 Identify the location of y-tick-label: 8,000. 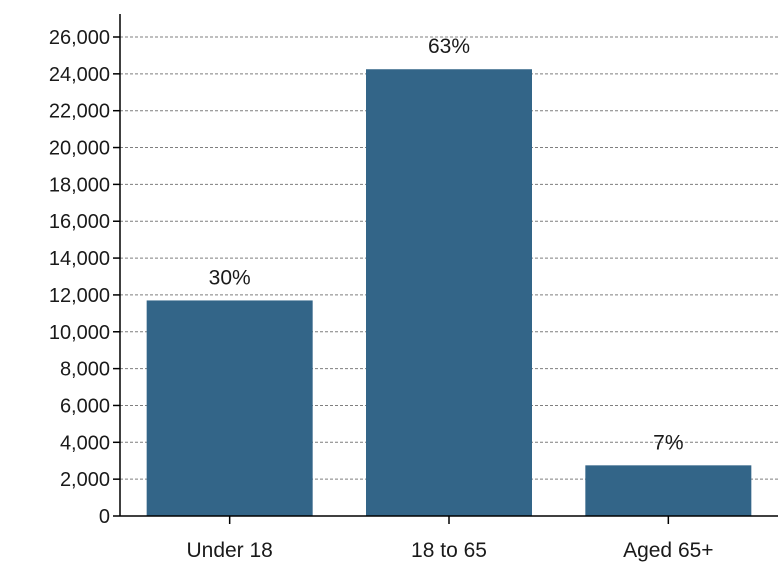
(85, 370).